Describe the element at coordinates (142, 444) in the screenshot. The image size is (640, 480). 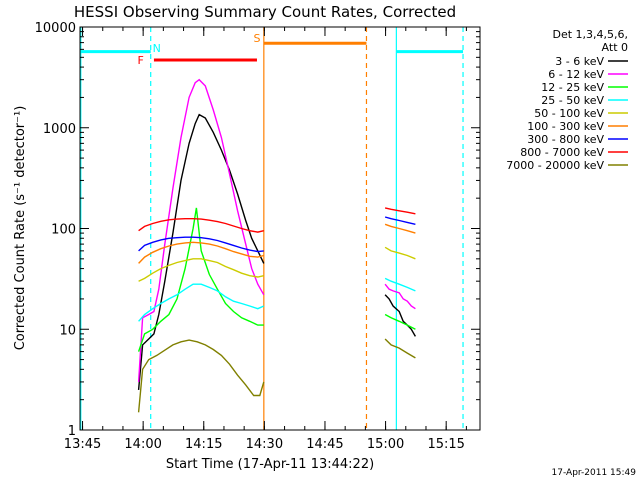
I see `x-tick-label: 14:00` at that location.